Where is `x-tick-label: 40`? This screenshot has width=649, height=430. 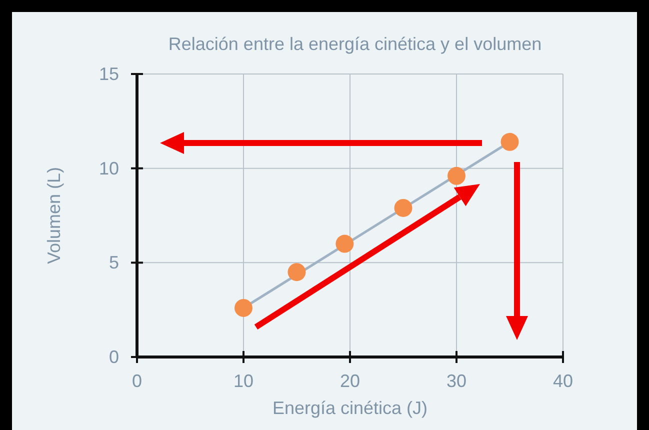
x-tick-label: 40 is located at coordinates (563, 381).